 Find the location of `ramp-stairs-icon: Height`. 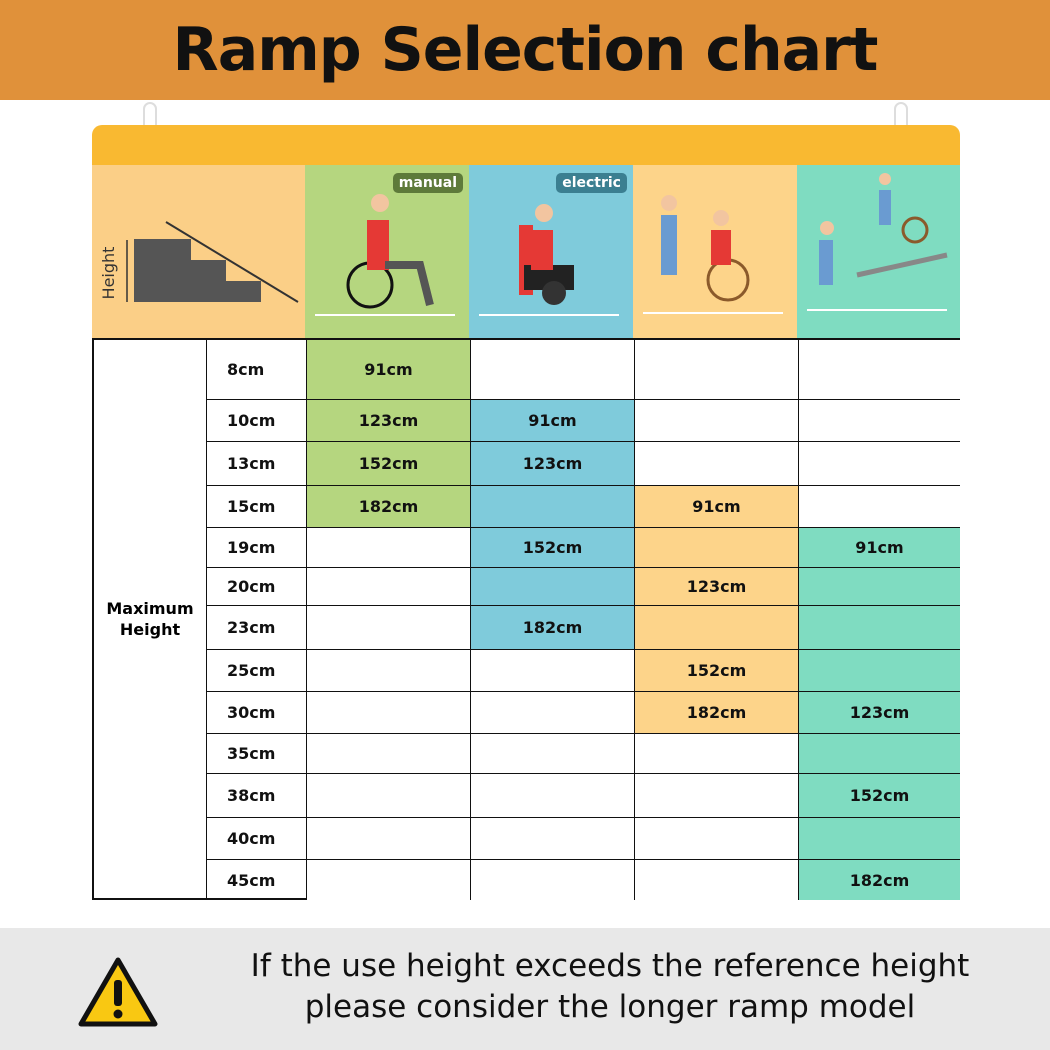

ramp-stairs-icon: Height is located at coordinates (199, 262).